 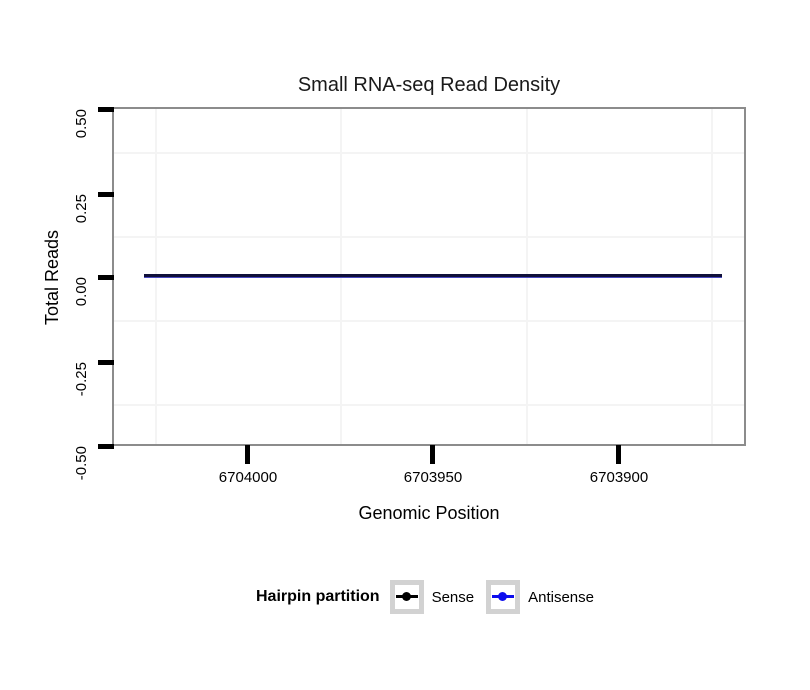 What do you see at coordinates (429, 85) in the screenshot?
I see `chart-title: Small RNA-seq Read Density` at bounding box center [429, 85].